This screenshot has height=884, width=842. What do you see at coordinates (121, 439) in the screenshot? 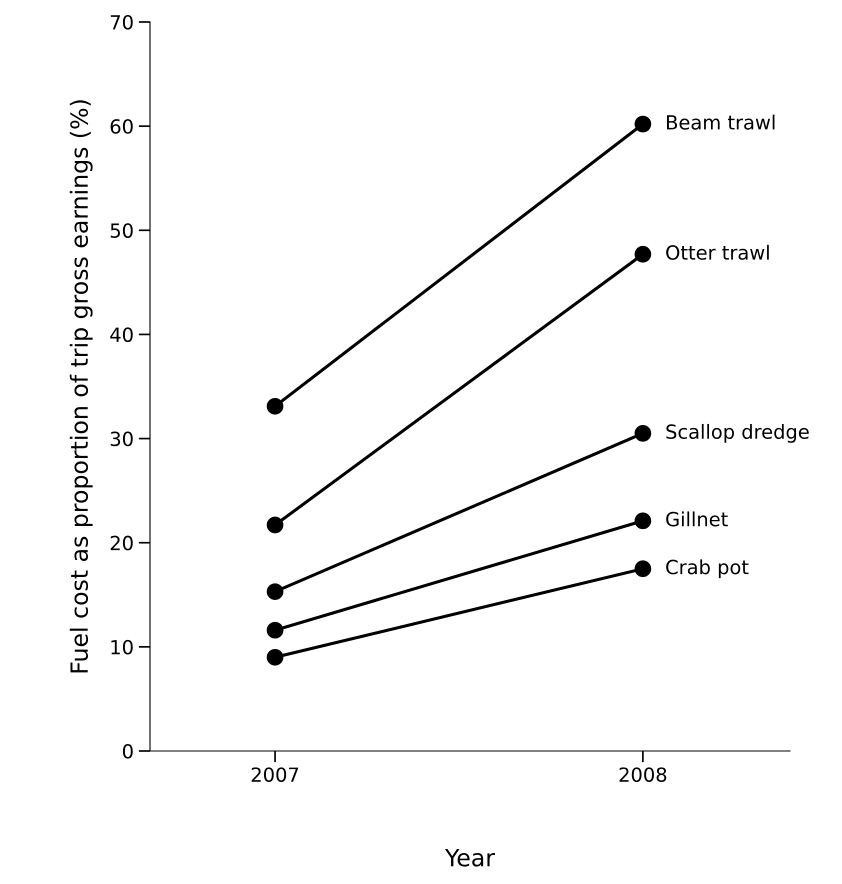
I see `y-tick-label: 30` at bounding box center [121, 439].